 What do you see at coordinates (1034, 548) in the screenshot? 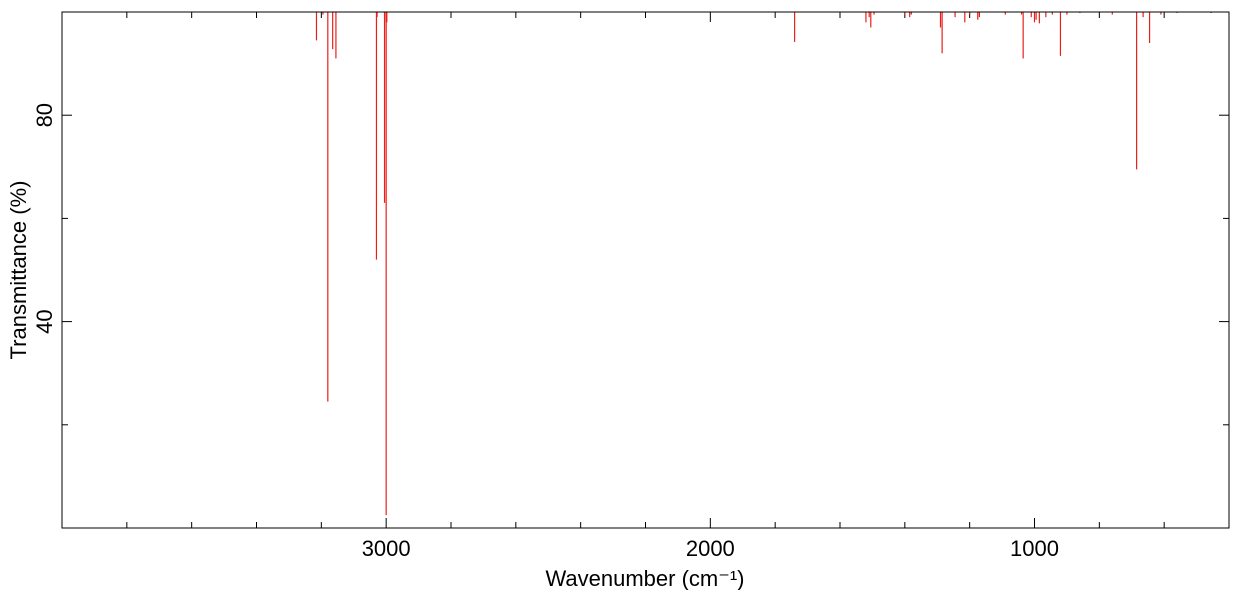
I see `x-tick-label: 1000` at bounding box center [1034, 548].